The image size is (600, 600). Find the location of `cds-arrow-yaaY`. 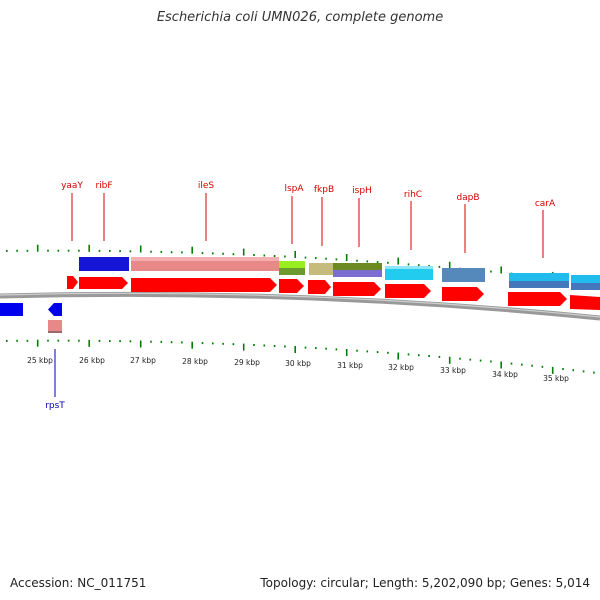

cds-arrow-yaaY is located at coordinates (72, 282).